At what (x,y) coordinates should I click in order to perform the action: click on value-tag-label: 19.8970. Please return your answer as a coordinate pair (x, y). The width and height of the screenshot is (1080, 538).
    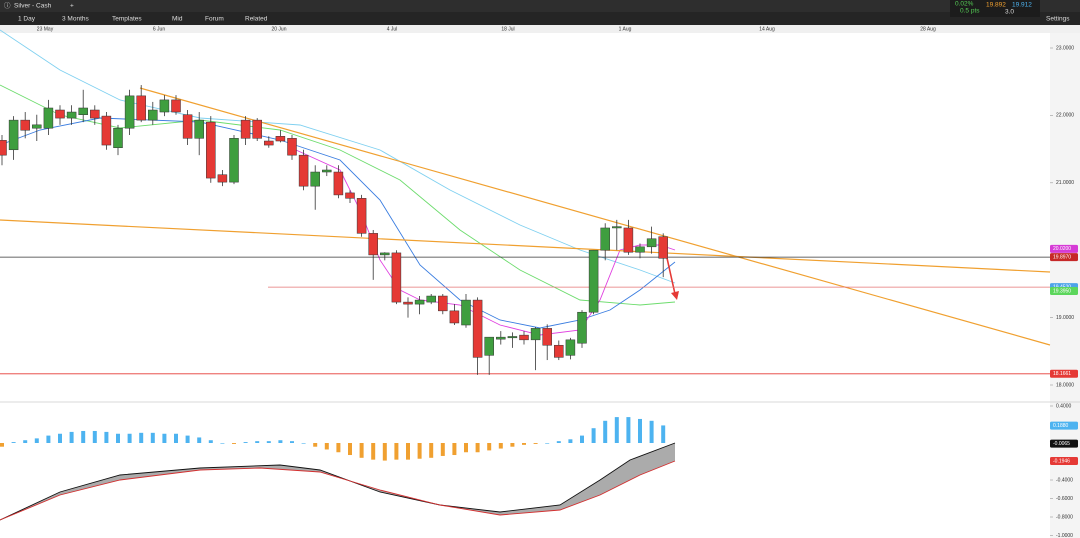
    Looking at the image, I should click on (1062, 257).